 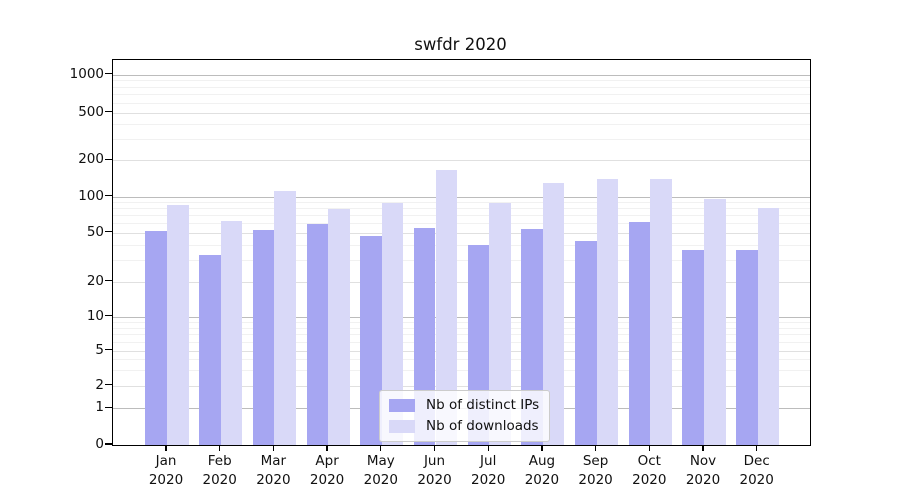 I want to click on x-tick-label: Apr 2020, so click(x=327, y=470).